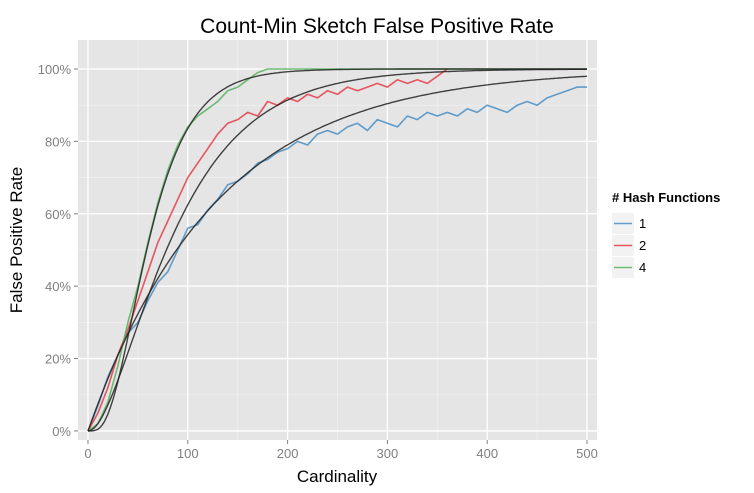  Describe the element at coordinates (58, 286) in the screenshot. I see `y-tick-label: 40%` at that location.